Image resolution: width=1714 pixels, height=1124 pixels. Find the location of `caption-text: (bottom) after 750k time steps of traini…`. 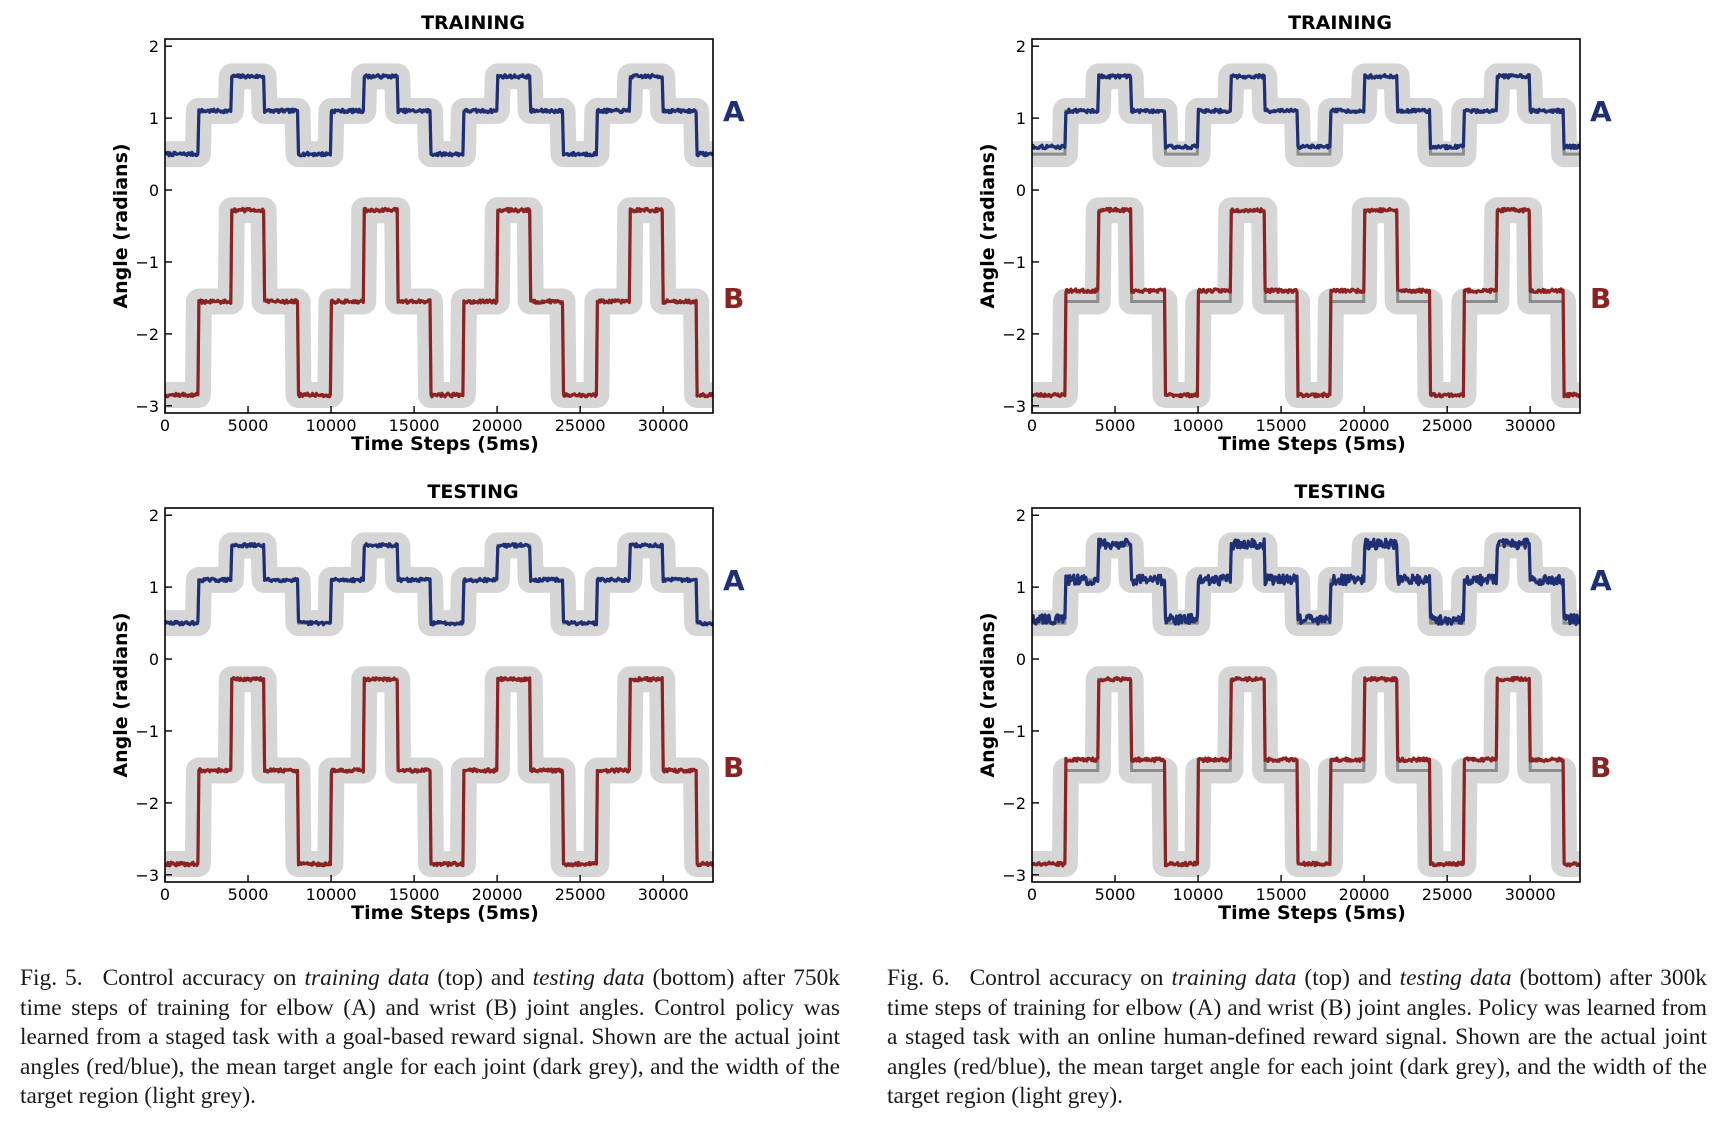

caption-text: (bottom) after 750k time steps of traini… is located at coordinates (430, 1037).